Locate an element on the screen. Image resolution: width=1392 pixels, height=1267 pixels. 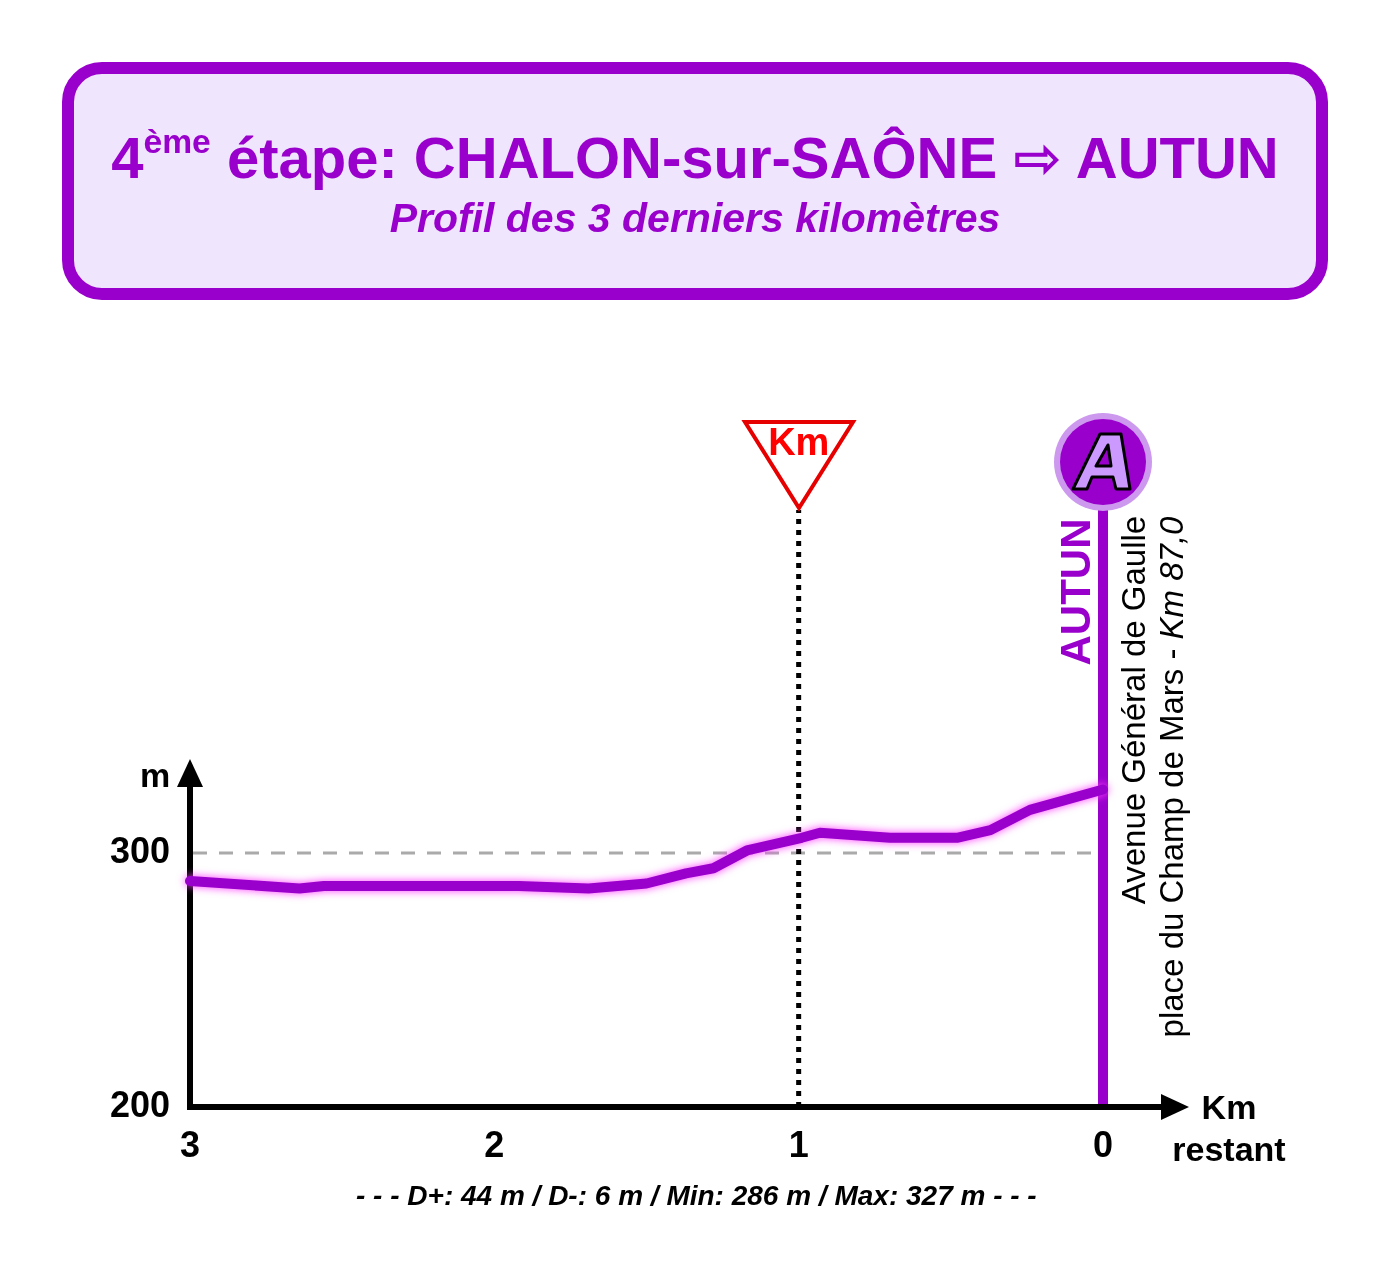
text: - - - D+: 44 m / D-: 6 m / Min: 286 m / Max: 327 m - - - is located at coordinates (696, 1196).